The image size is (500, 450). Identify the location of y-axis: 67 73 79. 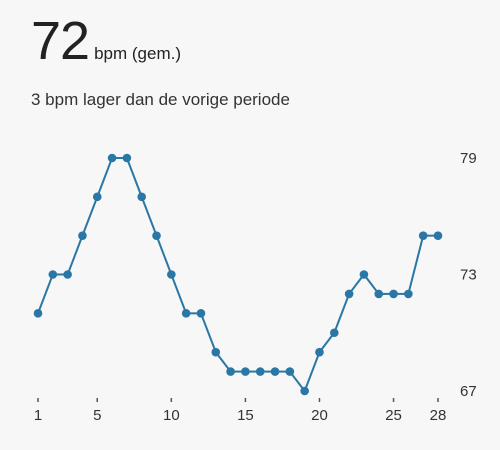
(468, 275).